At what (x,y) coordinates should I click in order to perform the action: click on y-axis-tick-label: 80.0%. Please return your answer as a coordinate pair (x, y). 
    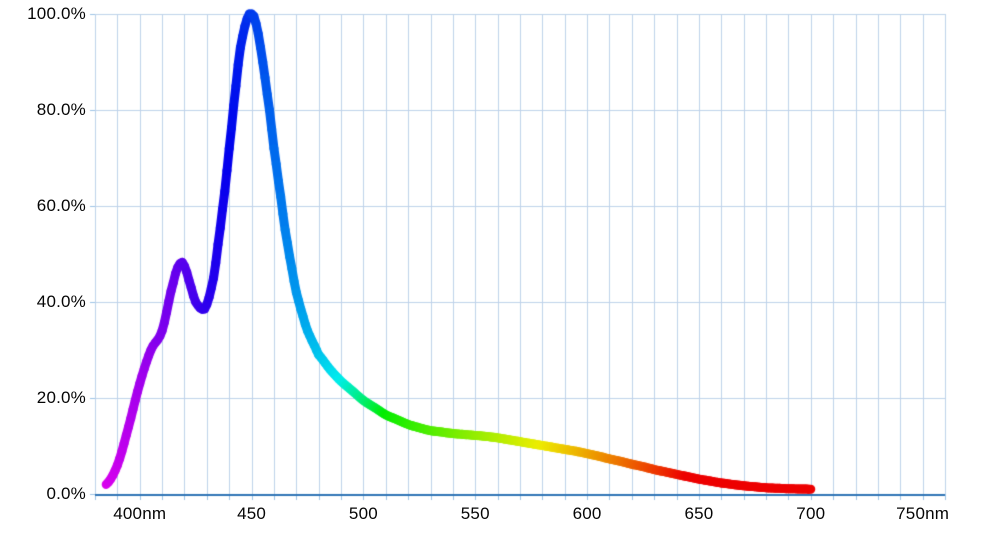
    Looking at the image, I should click on (61, 109).